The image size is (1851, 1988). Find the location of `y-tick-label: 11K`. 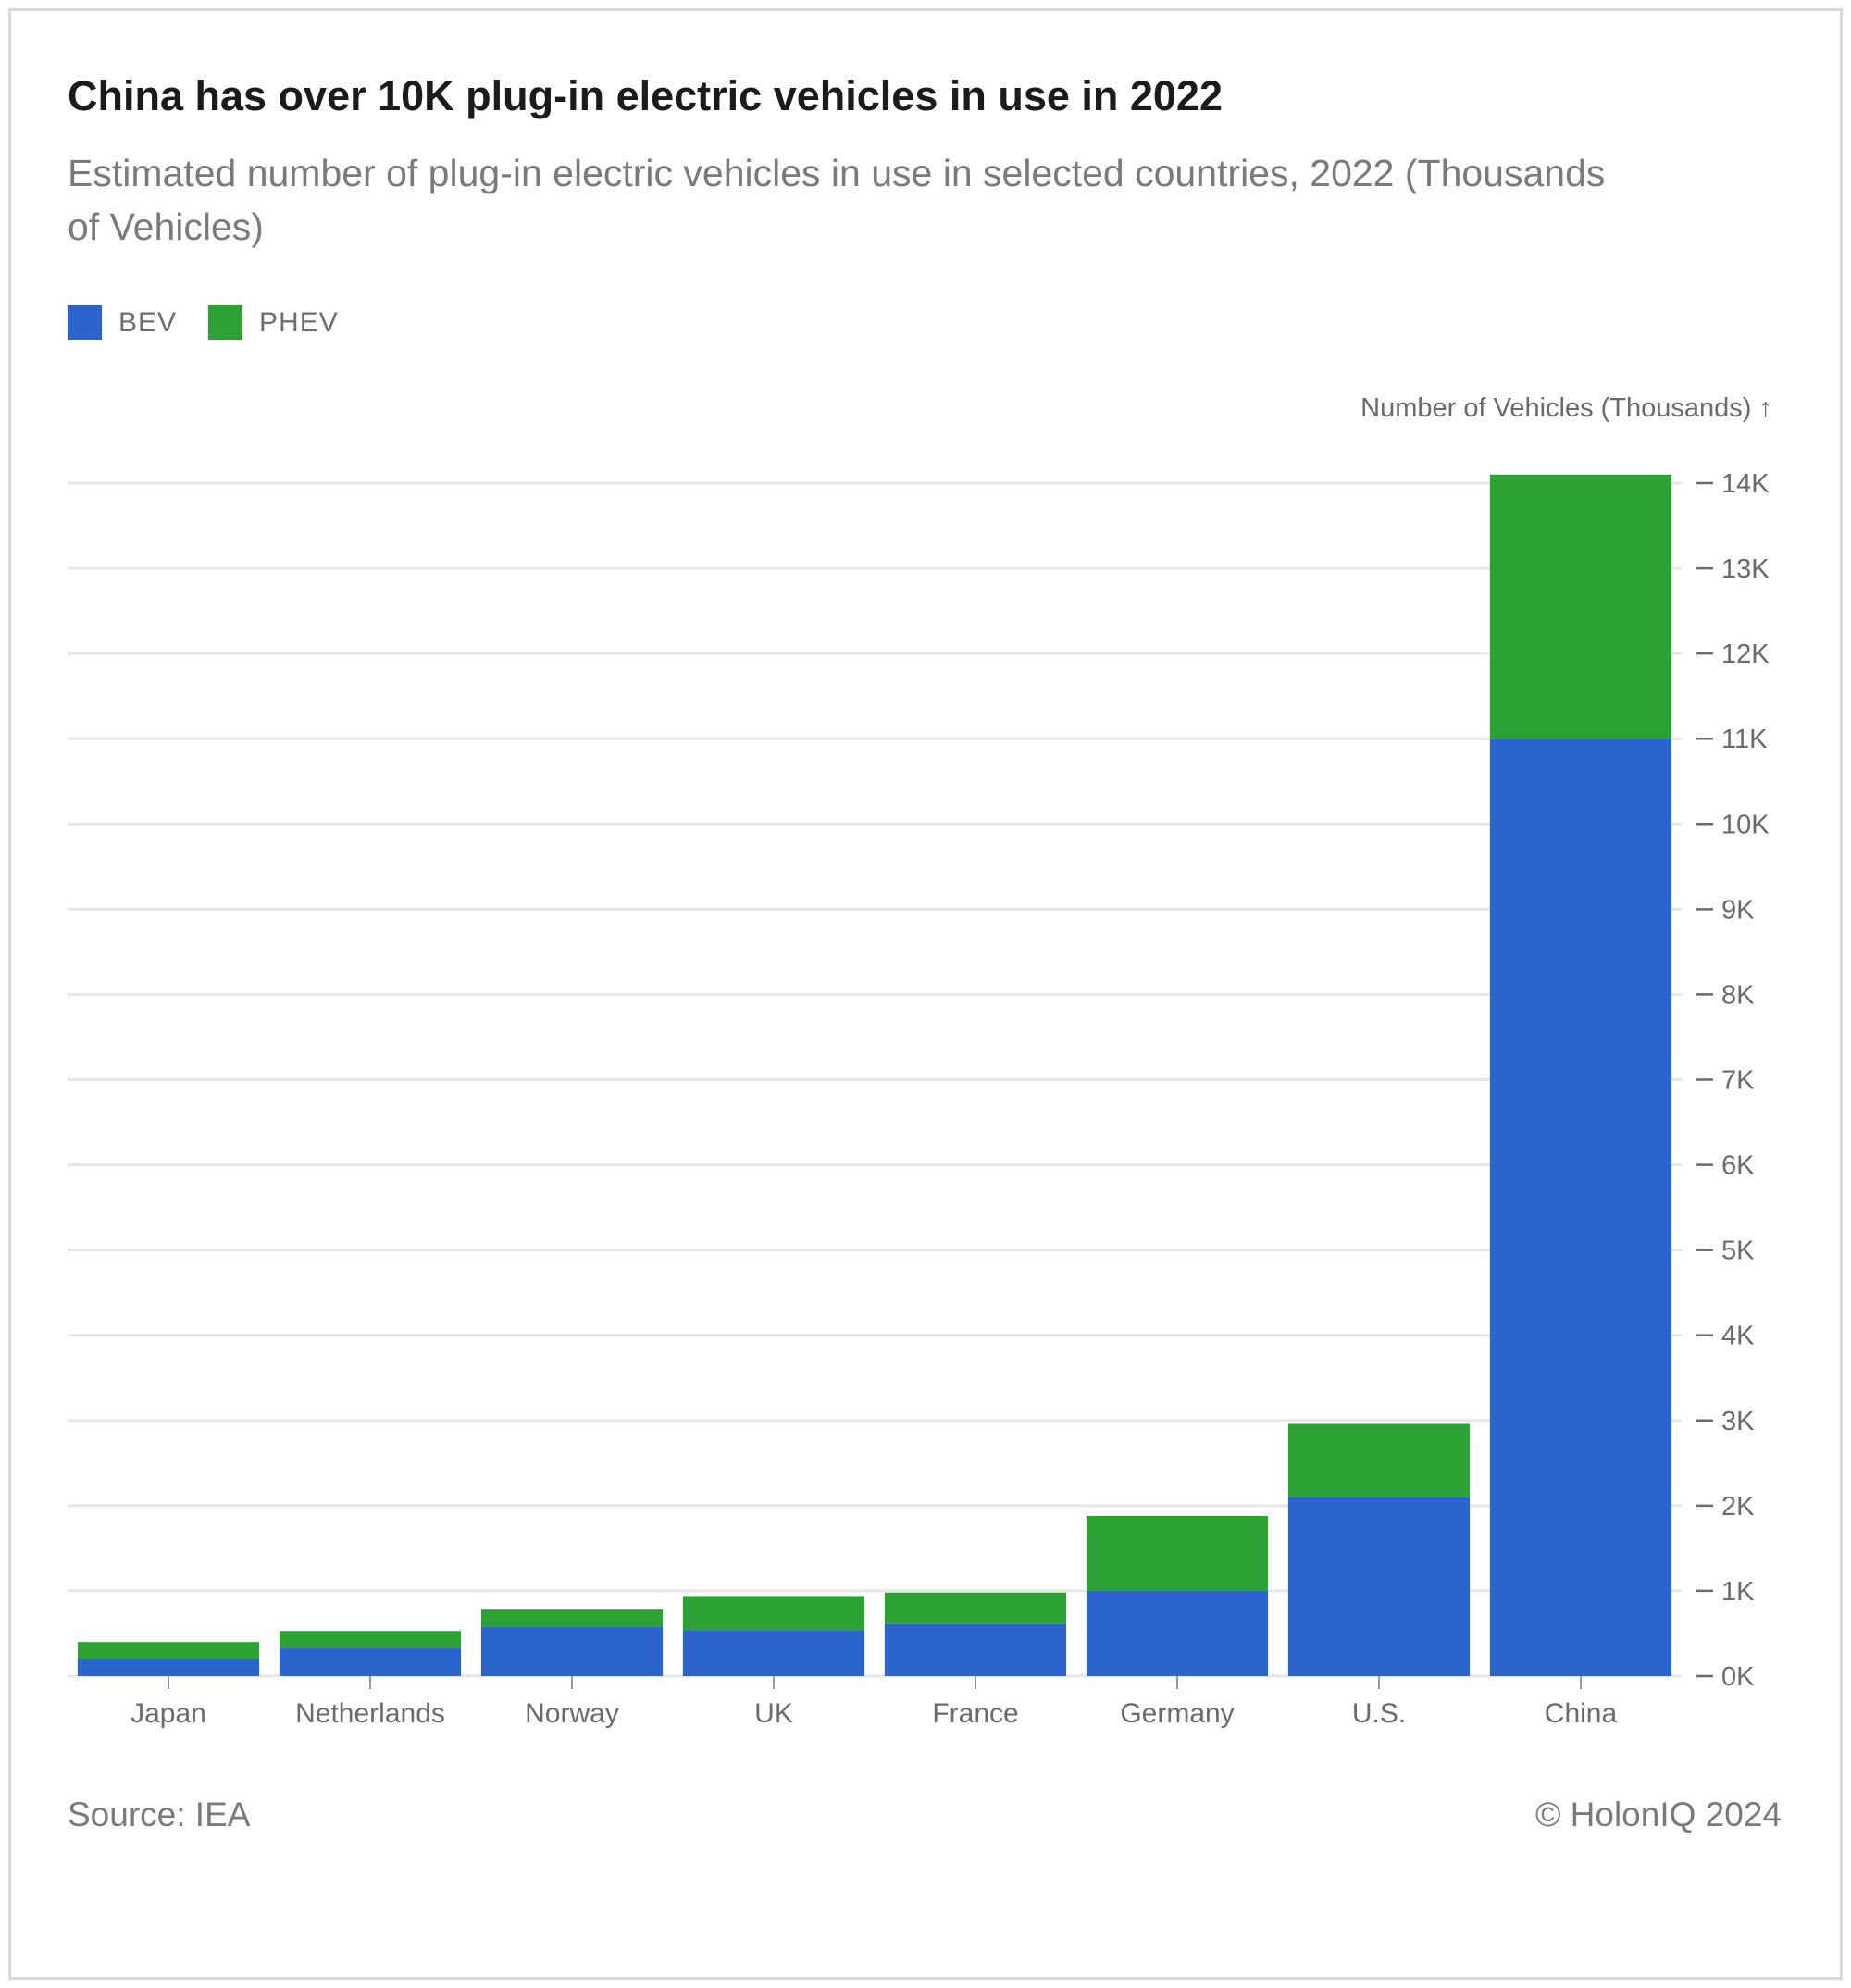

y-tick-label: 11K is located at coordinates (1744, 739).